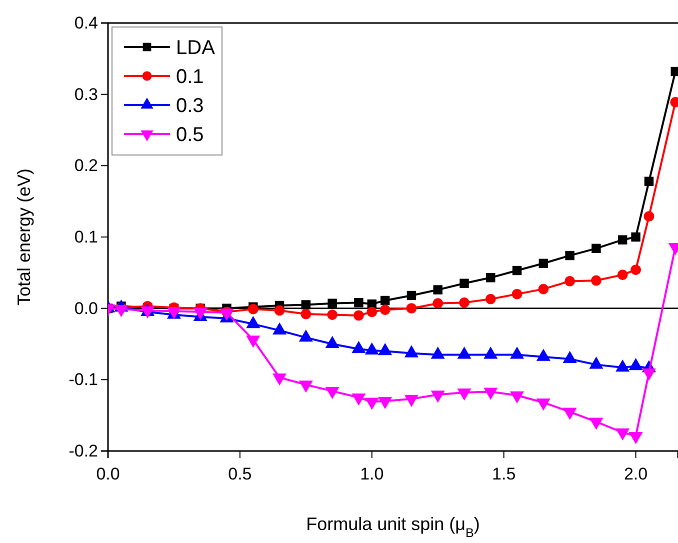 This screenshot has width=678, height=543. Describe the element at coordinates (86, 22) in the screenshot. I see `y-tick-label: 0.4` at that location.